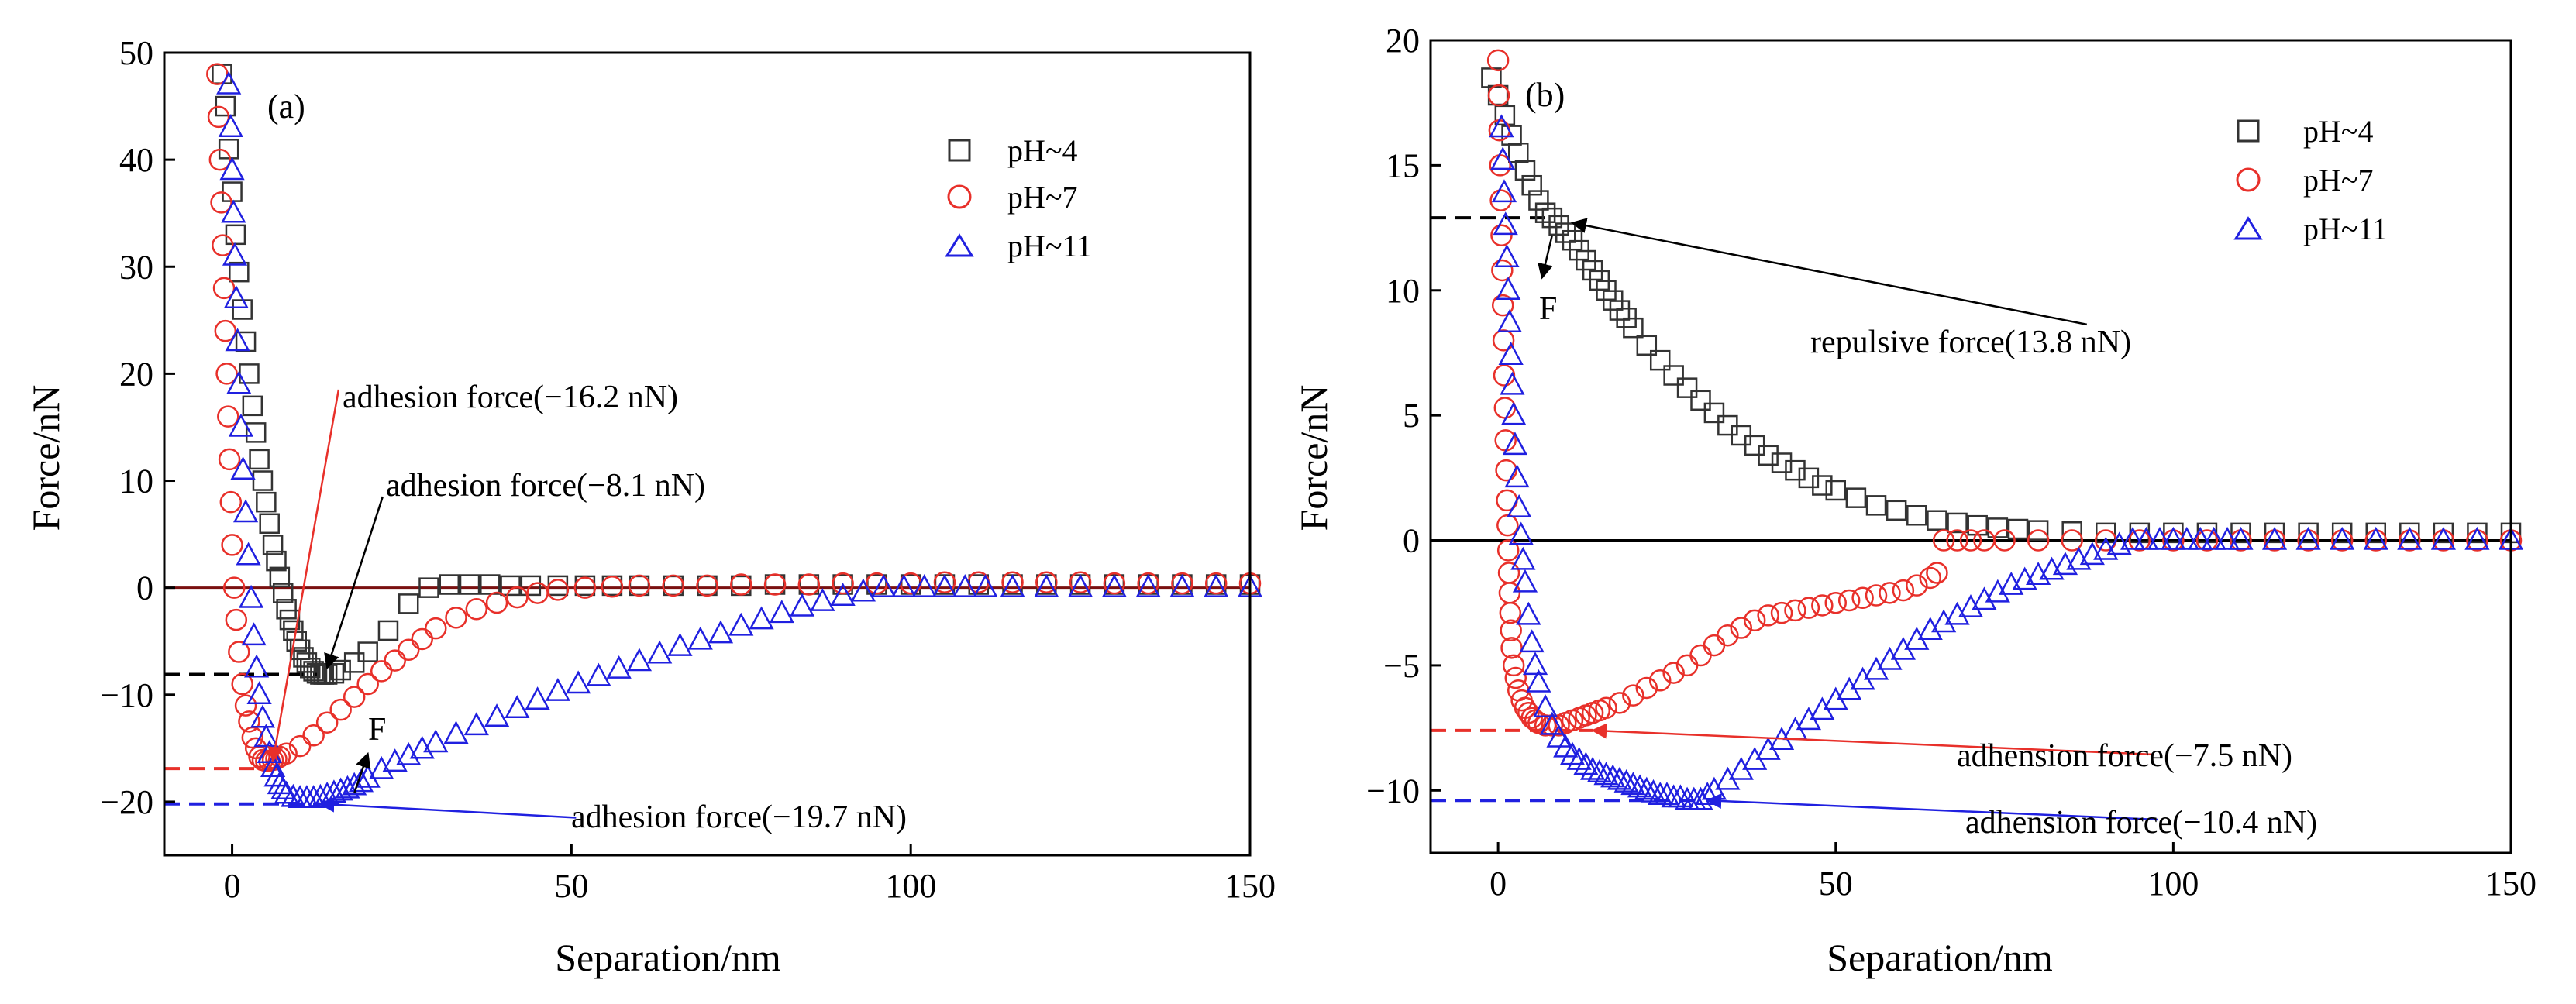  I want to click on legend-square-icon, so click(959, 150).